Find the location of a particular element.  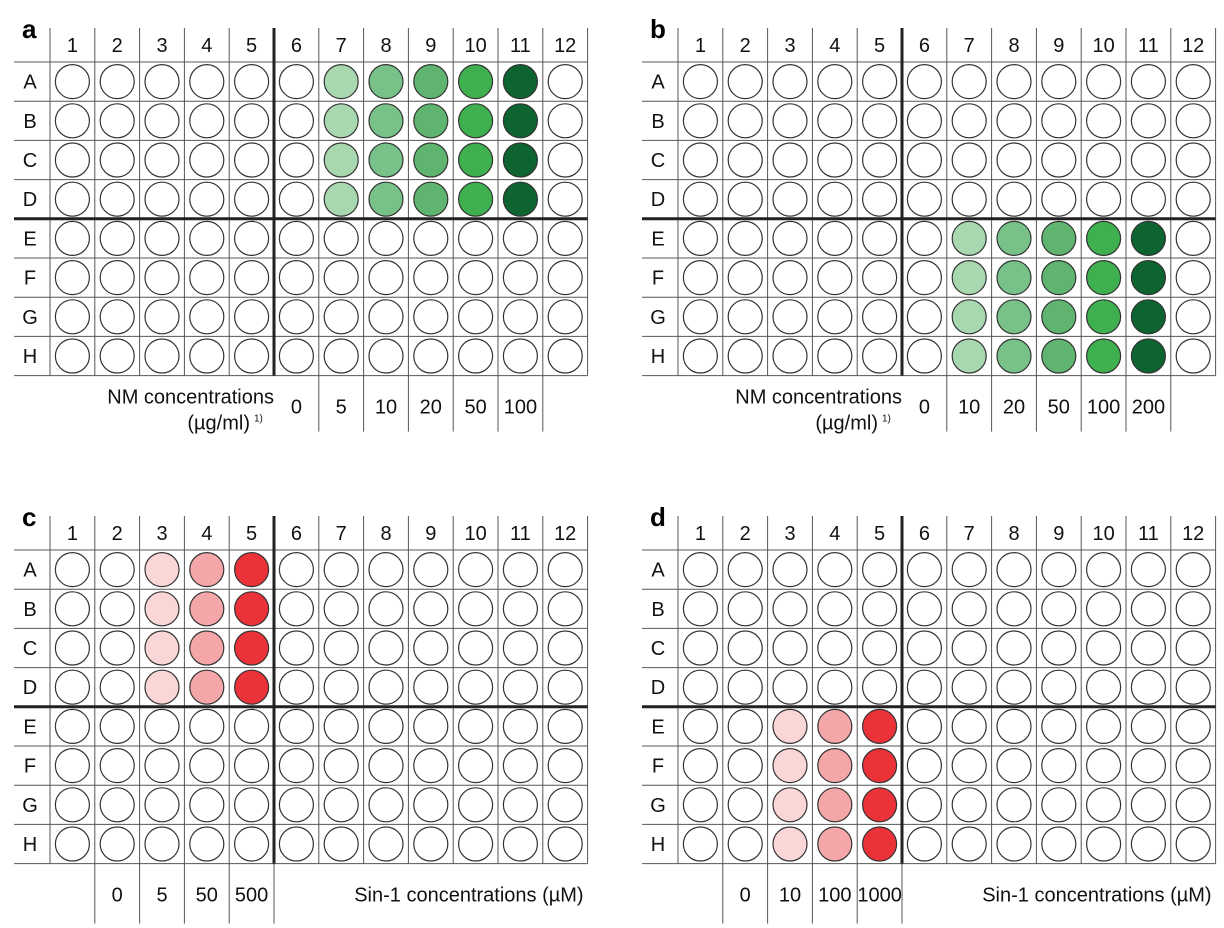

well-C10 is located at coordinates (1103, 648).